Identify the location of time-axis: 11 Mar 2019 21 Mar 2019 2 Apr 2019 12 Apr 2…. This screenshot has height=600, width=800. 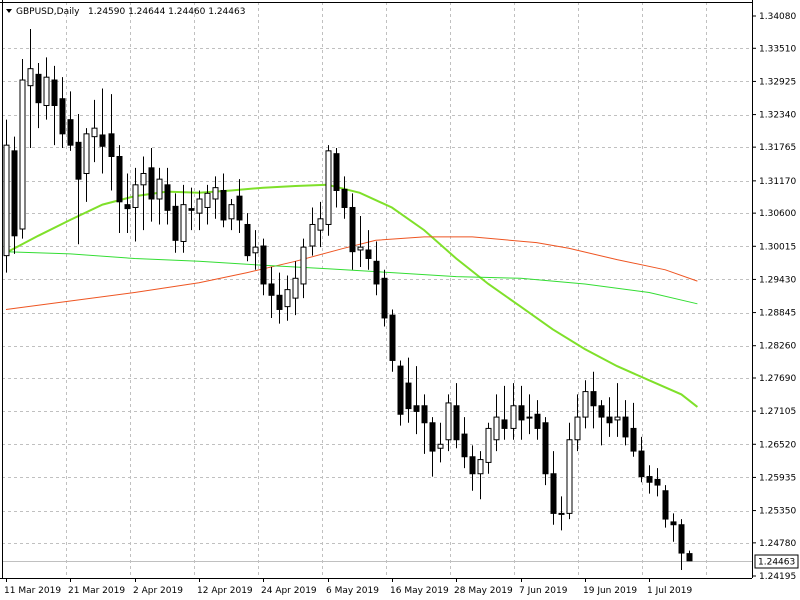
(348, 587).